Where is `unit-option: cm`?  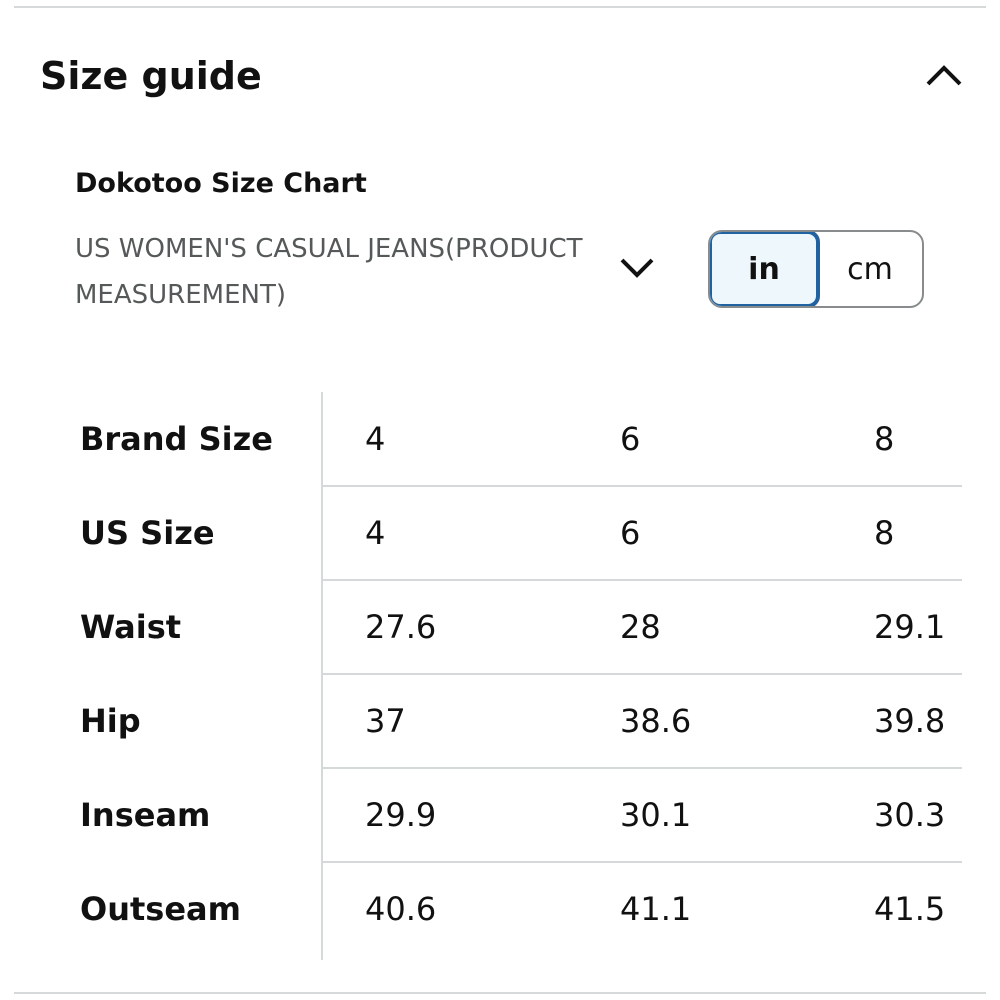
unit-option: cm is located at coordinates (870, 269).